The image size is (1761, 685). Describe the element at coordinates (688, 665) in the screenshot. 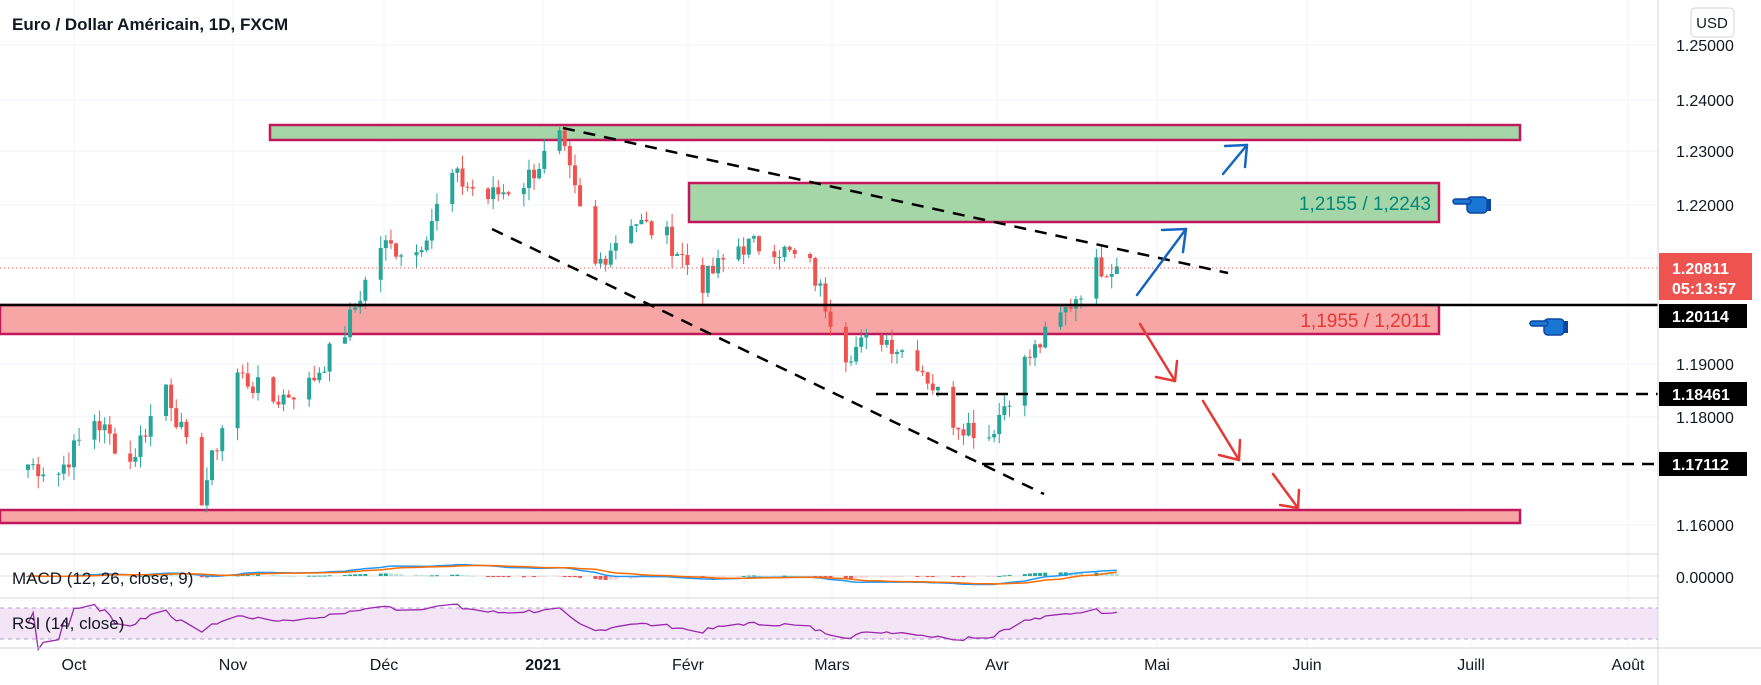

I see `time-tick: Févr` at that location.